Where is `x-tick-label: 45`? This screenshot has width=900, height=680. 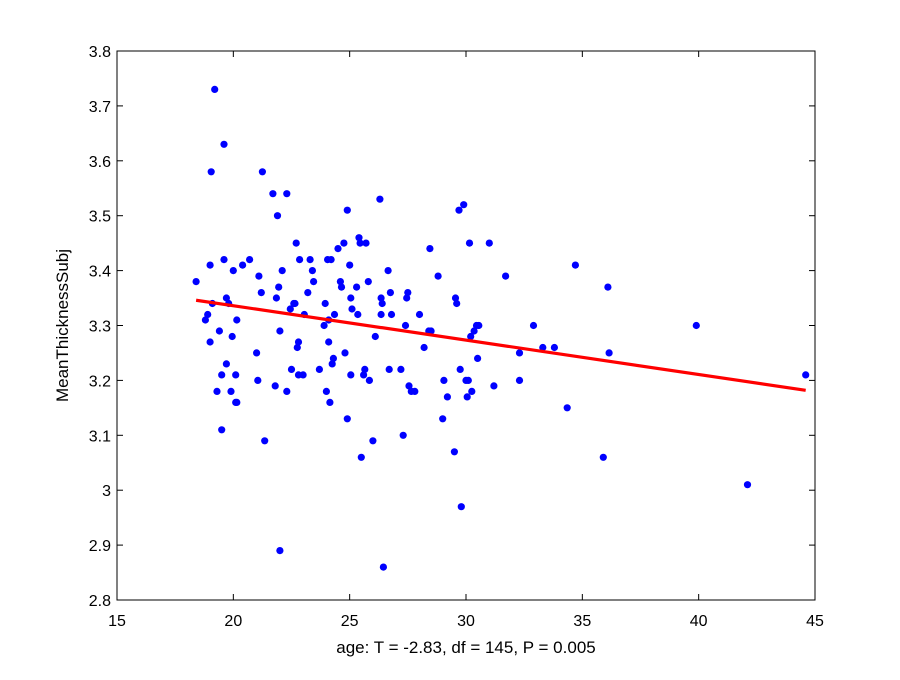 x-tick-label: 45 is located at coordinates (815, 621).